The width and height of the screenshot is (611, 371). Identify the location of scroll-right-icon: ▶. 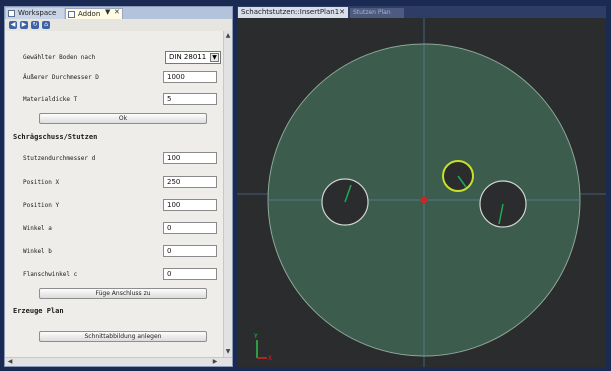
(215, 361).